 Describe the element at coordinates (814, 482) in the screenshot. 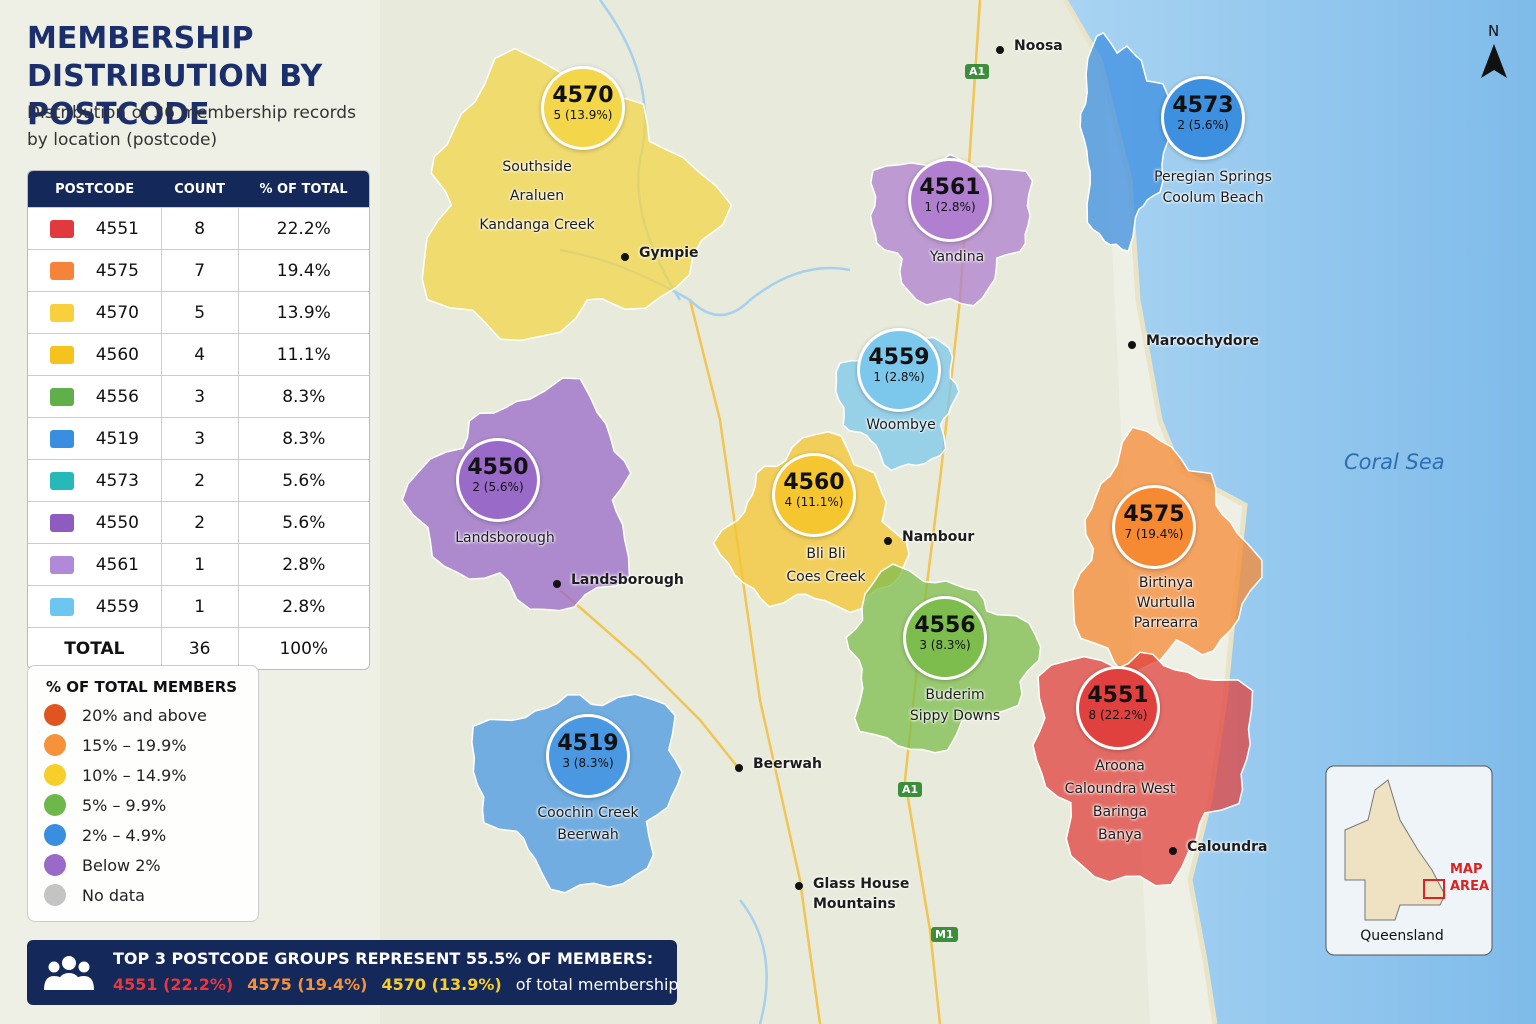

I see `region-postcode: 4560` at that location.